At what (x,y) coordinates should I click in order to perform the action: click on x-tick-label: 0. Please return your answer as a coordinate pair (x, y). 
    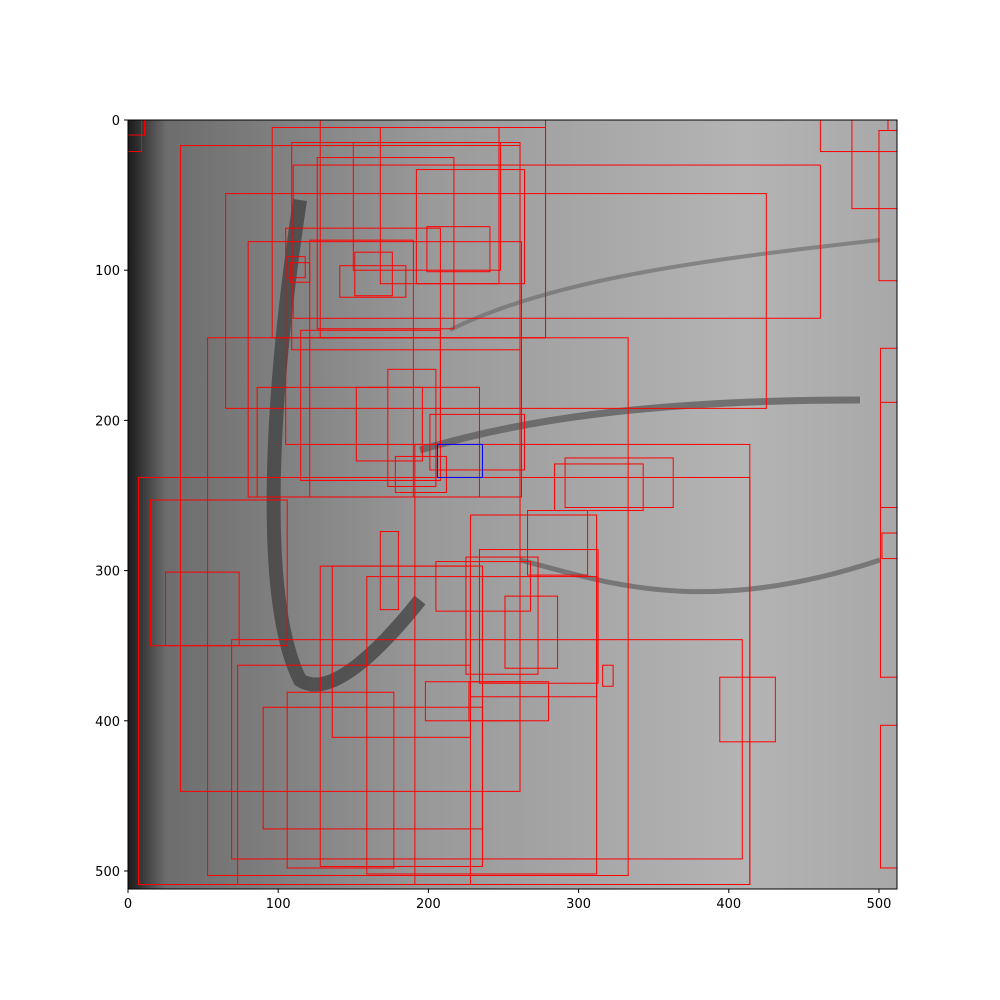
    Looking at the image, I should click on (128, 904).